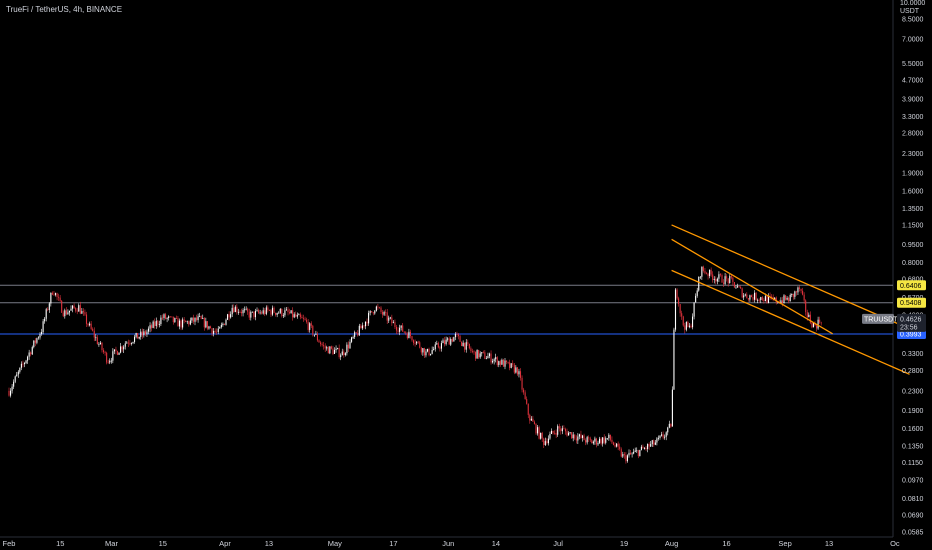 The image size is (932, 550). I want to click on time-tick-label: Feb, so click(9, 543).